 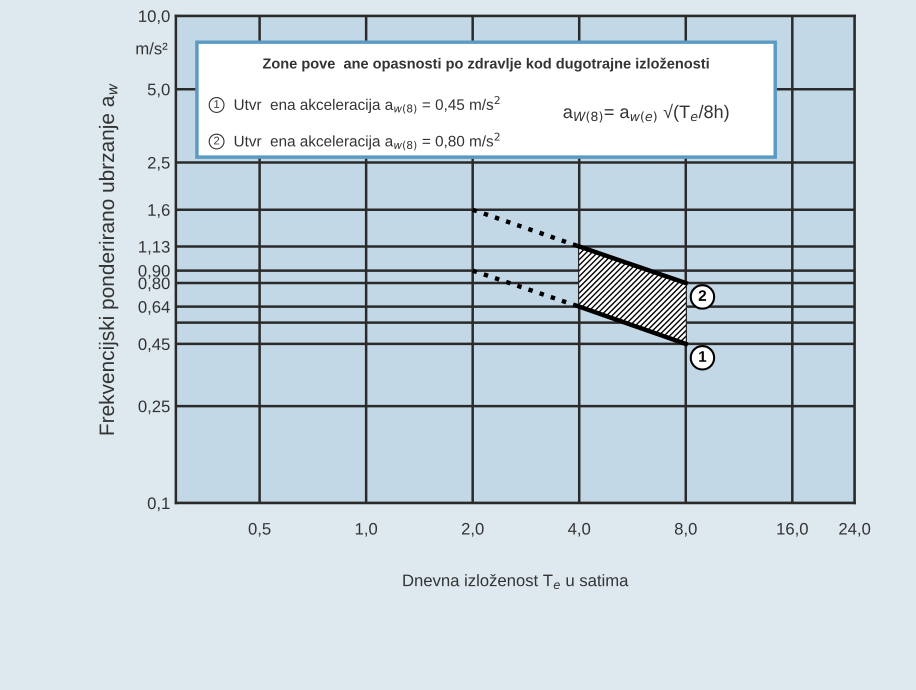 What do you see at coordinates (485, 65) in the screenshot?
I see `annotation: Zone pove ane opasnosti po zdravlje kod dugotrajne izloženosti` at bounding box center [485, 65].